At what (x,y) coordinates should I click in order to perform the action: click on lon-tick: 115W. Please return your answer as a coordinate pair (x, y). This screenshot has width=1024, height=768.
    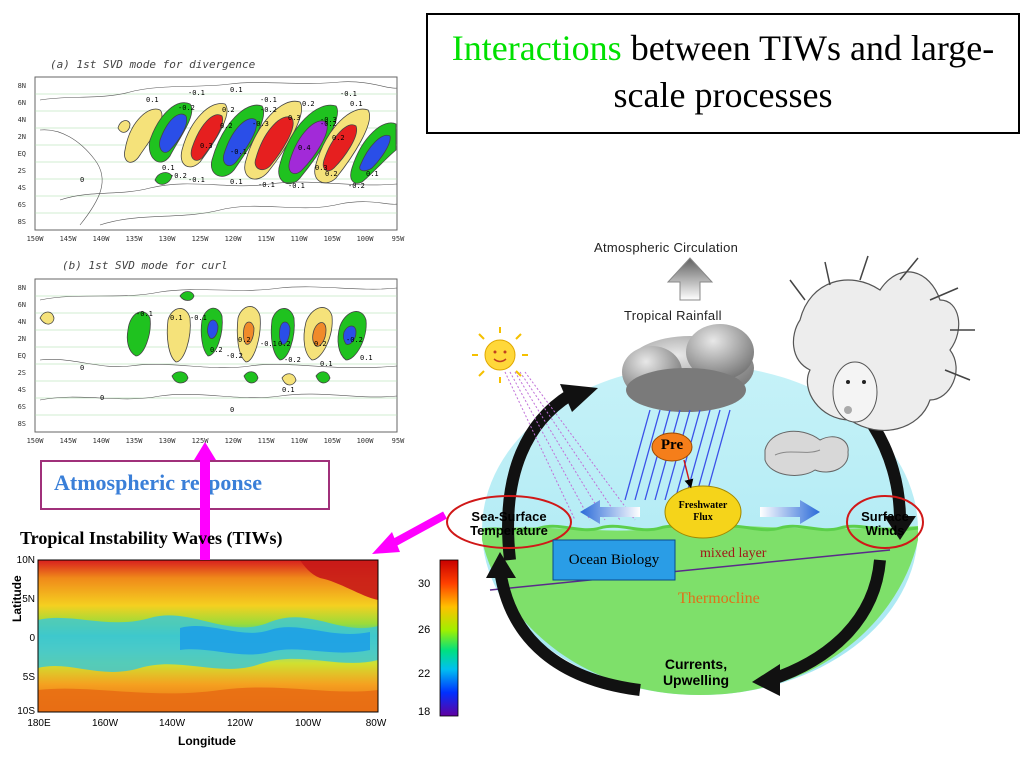
    Looking at the image, I should click on (266, 441).